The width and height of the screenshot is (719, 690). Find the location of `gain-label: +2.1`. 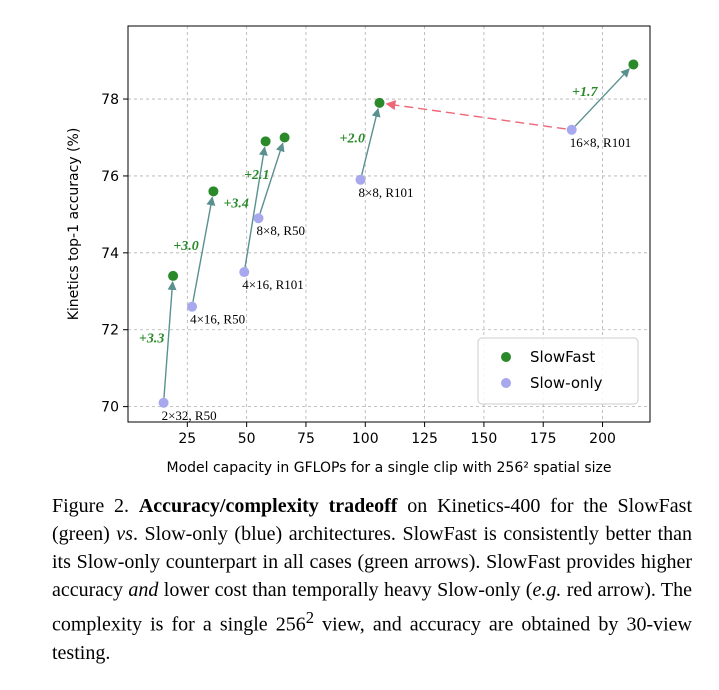

gain-label: +2.1 is located at coordinates (256, 175).